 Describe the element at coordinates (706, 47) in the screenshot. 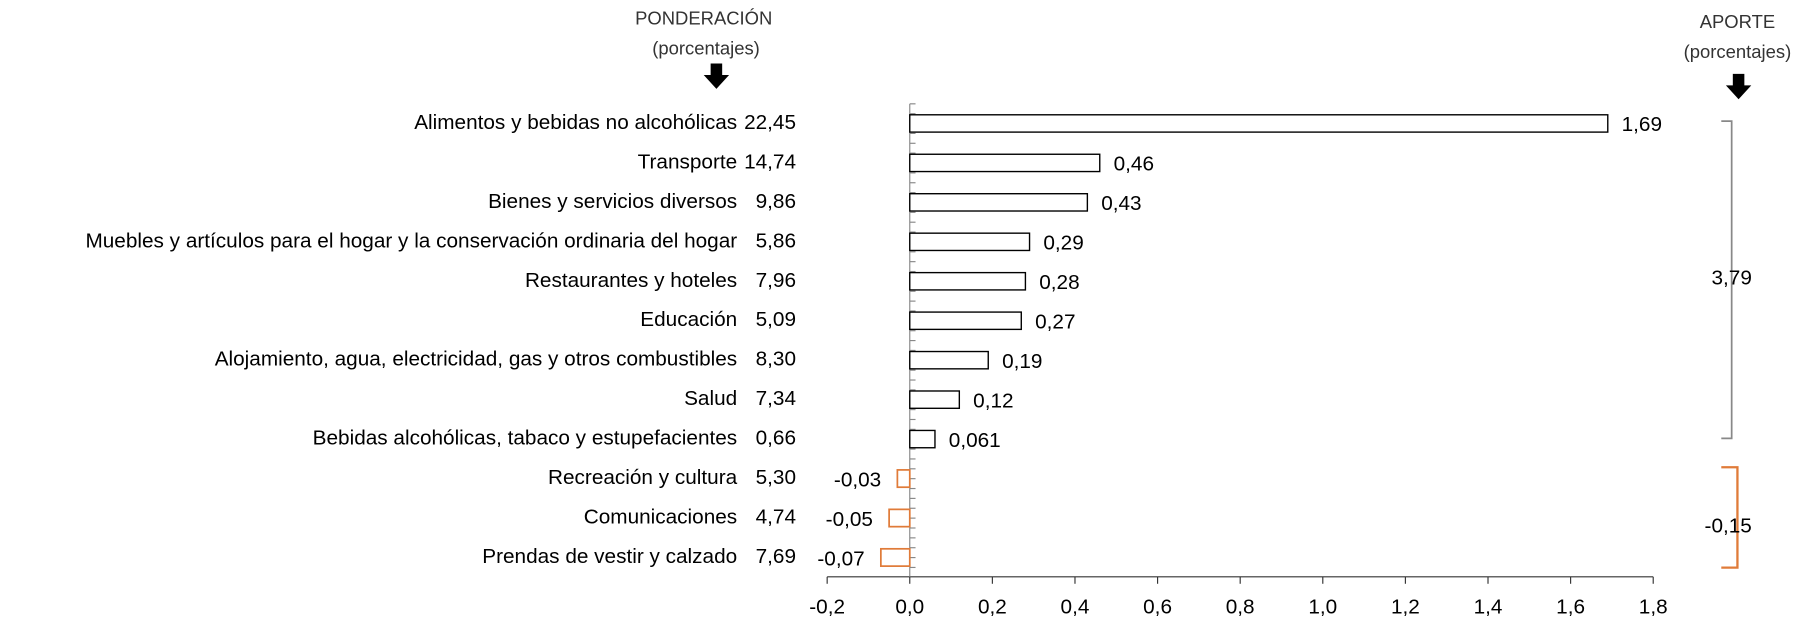

I see `left-subheader: (porcentajes)` at that location.